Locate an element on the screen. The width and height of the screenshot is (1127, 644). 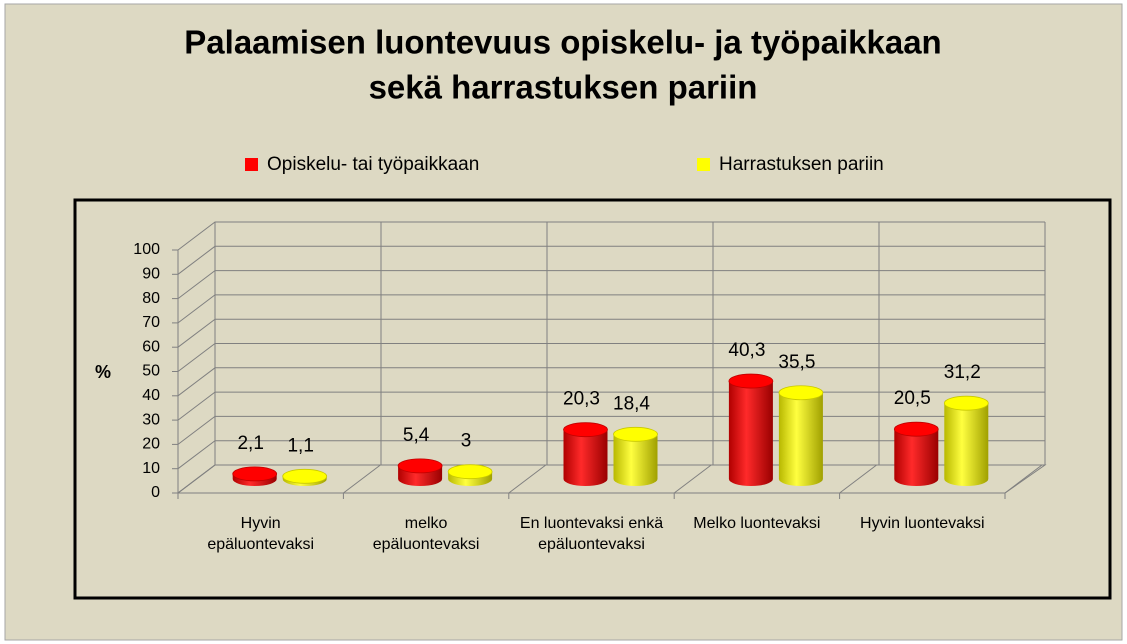
y-tick-label: 0 is located at coordinates (155, 492).